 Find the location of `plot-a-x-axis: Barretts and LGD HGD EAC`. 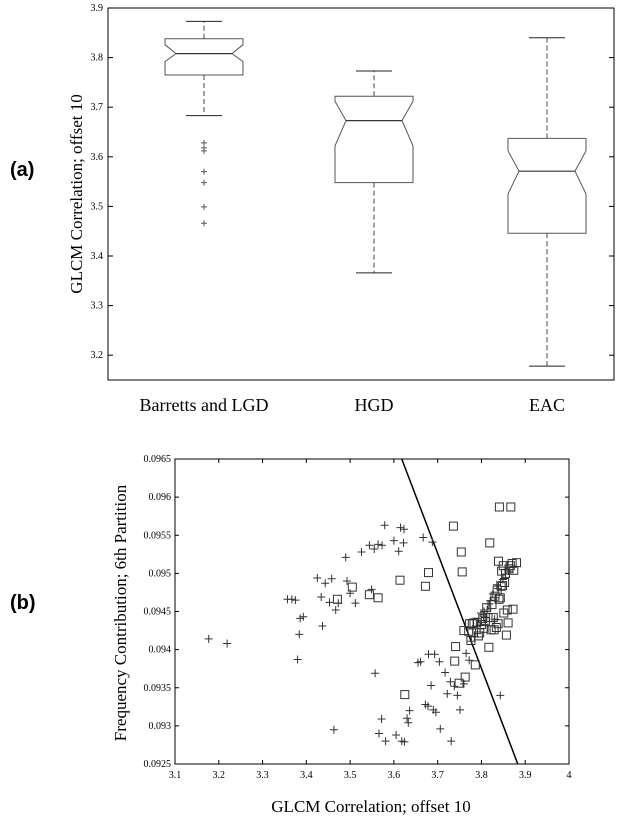

plot-a-x-axis: Barretts and LGD HGD EAC is located at coordinates (352, 405).